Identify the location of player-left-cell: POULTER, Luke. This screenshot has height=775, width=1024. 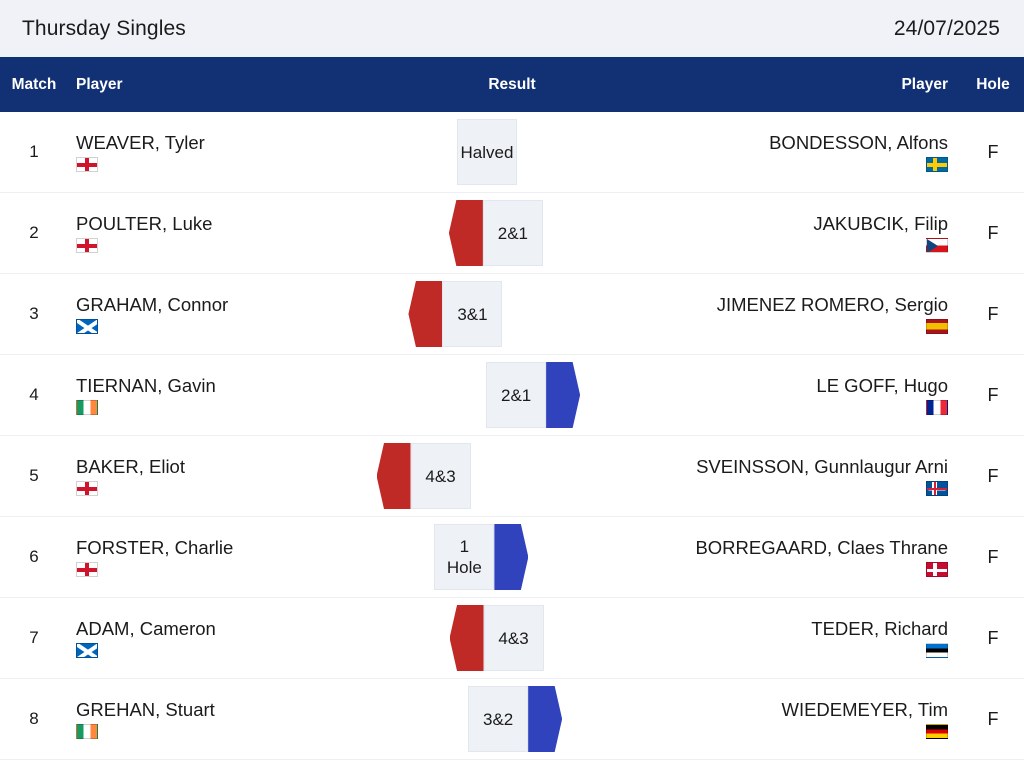
(260, 233).